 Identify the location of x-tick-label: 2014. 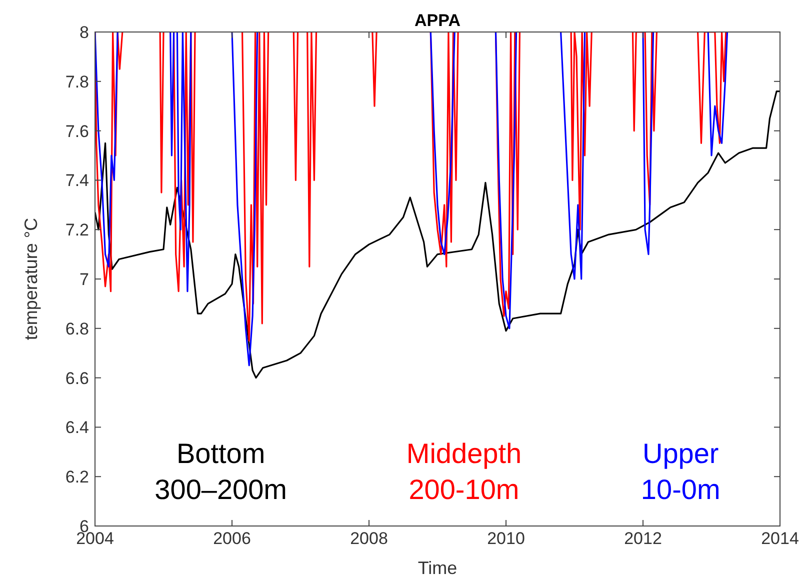
(780, 538).